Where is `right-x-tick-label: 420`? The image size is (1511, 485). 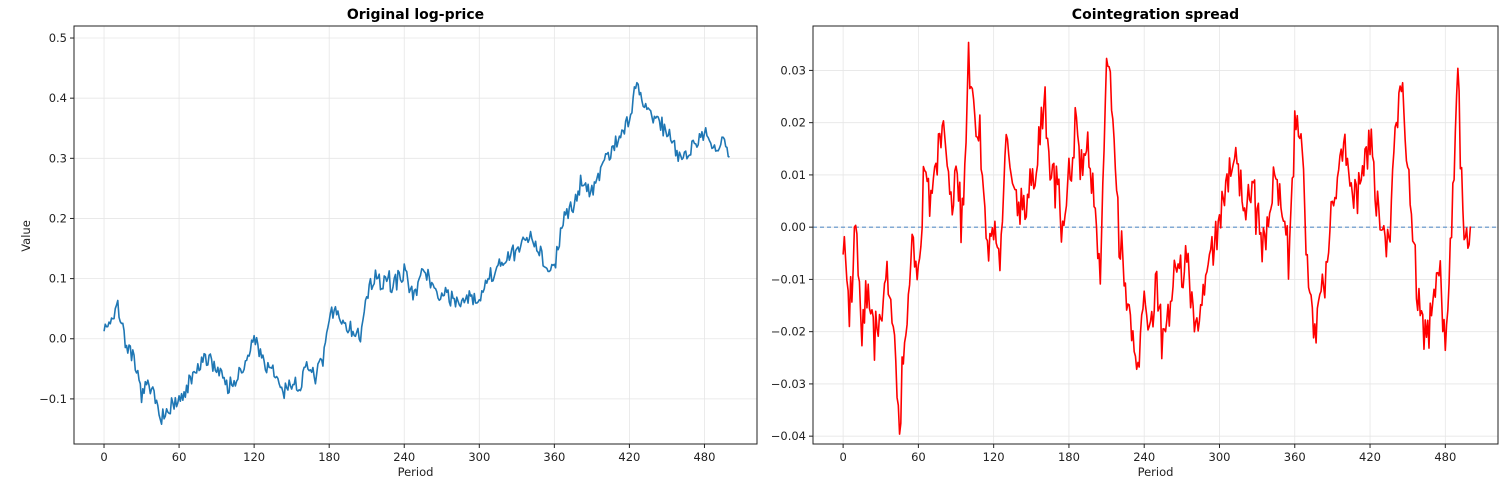 right-x-tick-label: 420 is located at coordinates (1370, 457).